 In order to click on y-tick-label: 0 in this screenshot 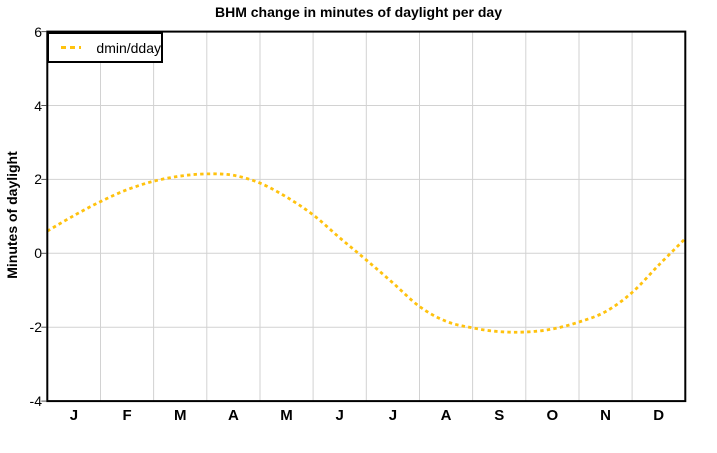, I will do `click(38, 253)`.